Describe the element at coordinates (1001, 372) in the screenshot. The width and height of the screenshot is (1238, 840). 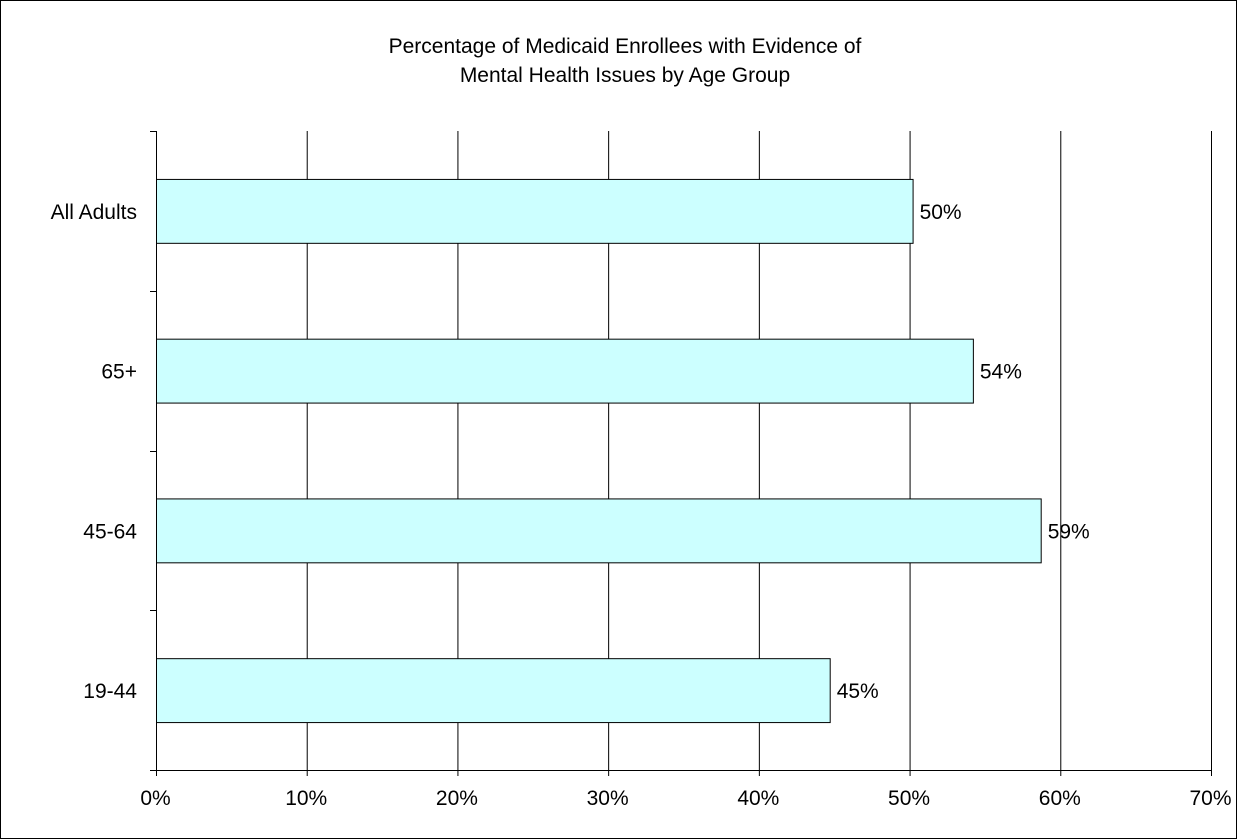
I see `value-label: 54%` at that location.